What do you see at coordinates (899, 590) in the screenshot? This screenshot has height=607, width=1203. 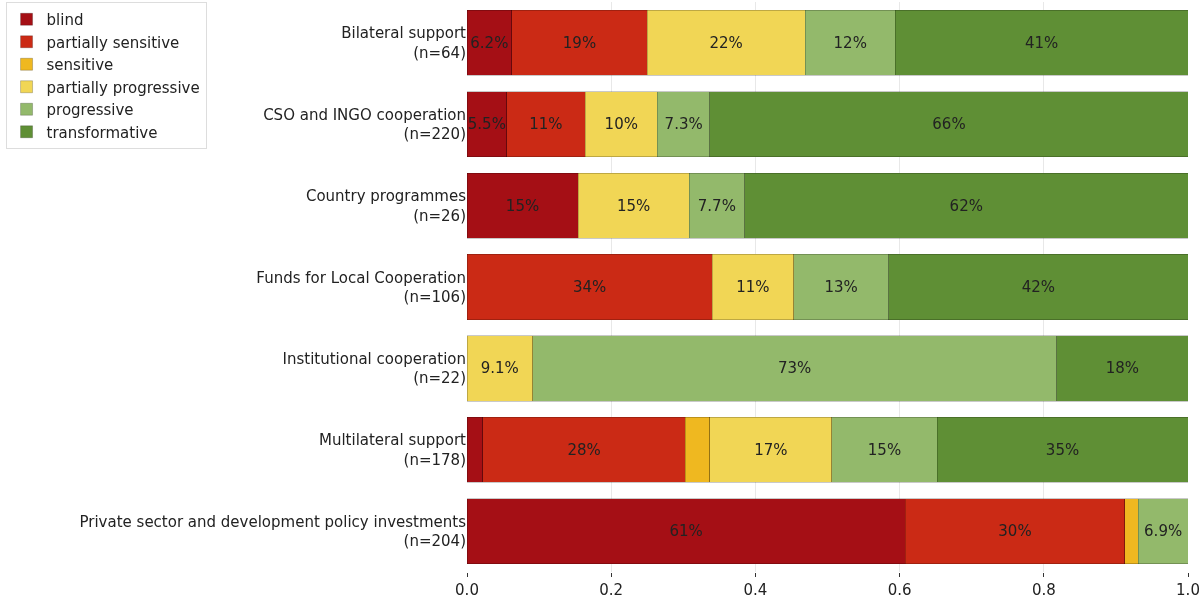 I see `text: 0.6` at bounding box center [899, 590].